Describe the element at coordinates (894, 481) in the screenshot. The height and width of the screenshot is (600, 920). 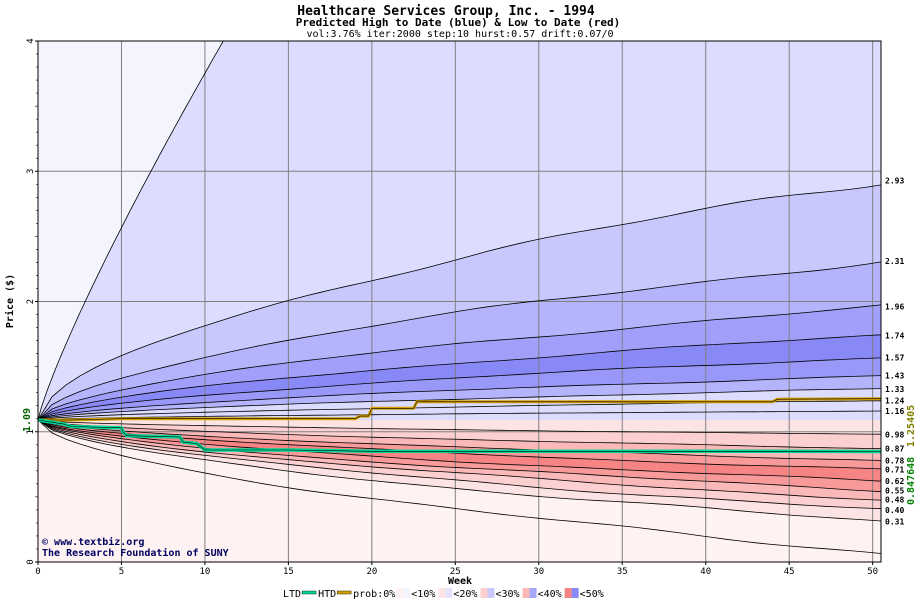
I see `end-value-label: 0.62` at that location.